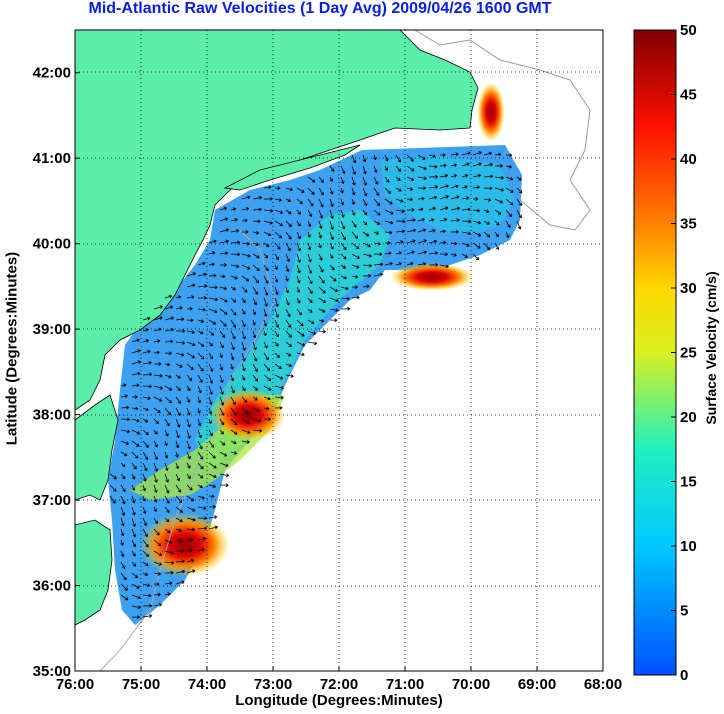 This screenshot has width=724, height=714. I want to click on x-tick-label: 68:00, so click(603, 684).